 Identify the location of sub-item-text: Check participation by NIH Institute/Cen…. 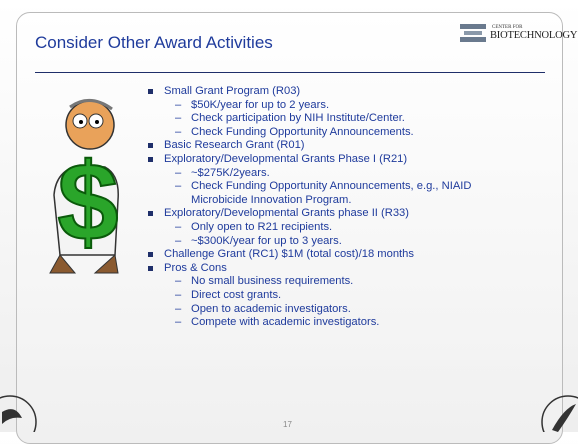
(298, 118).